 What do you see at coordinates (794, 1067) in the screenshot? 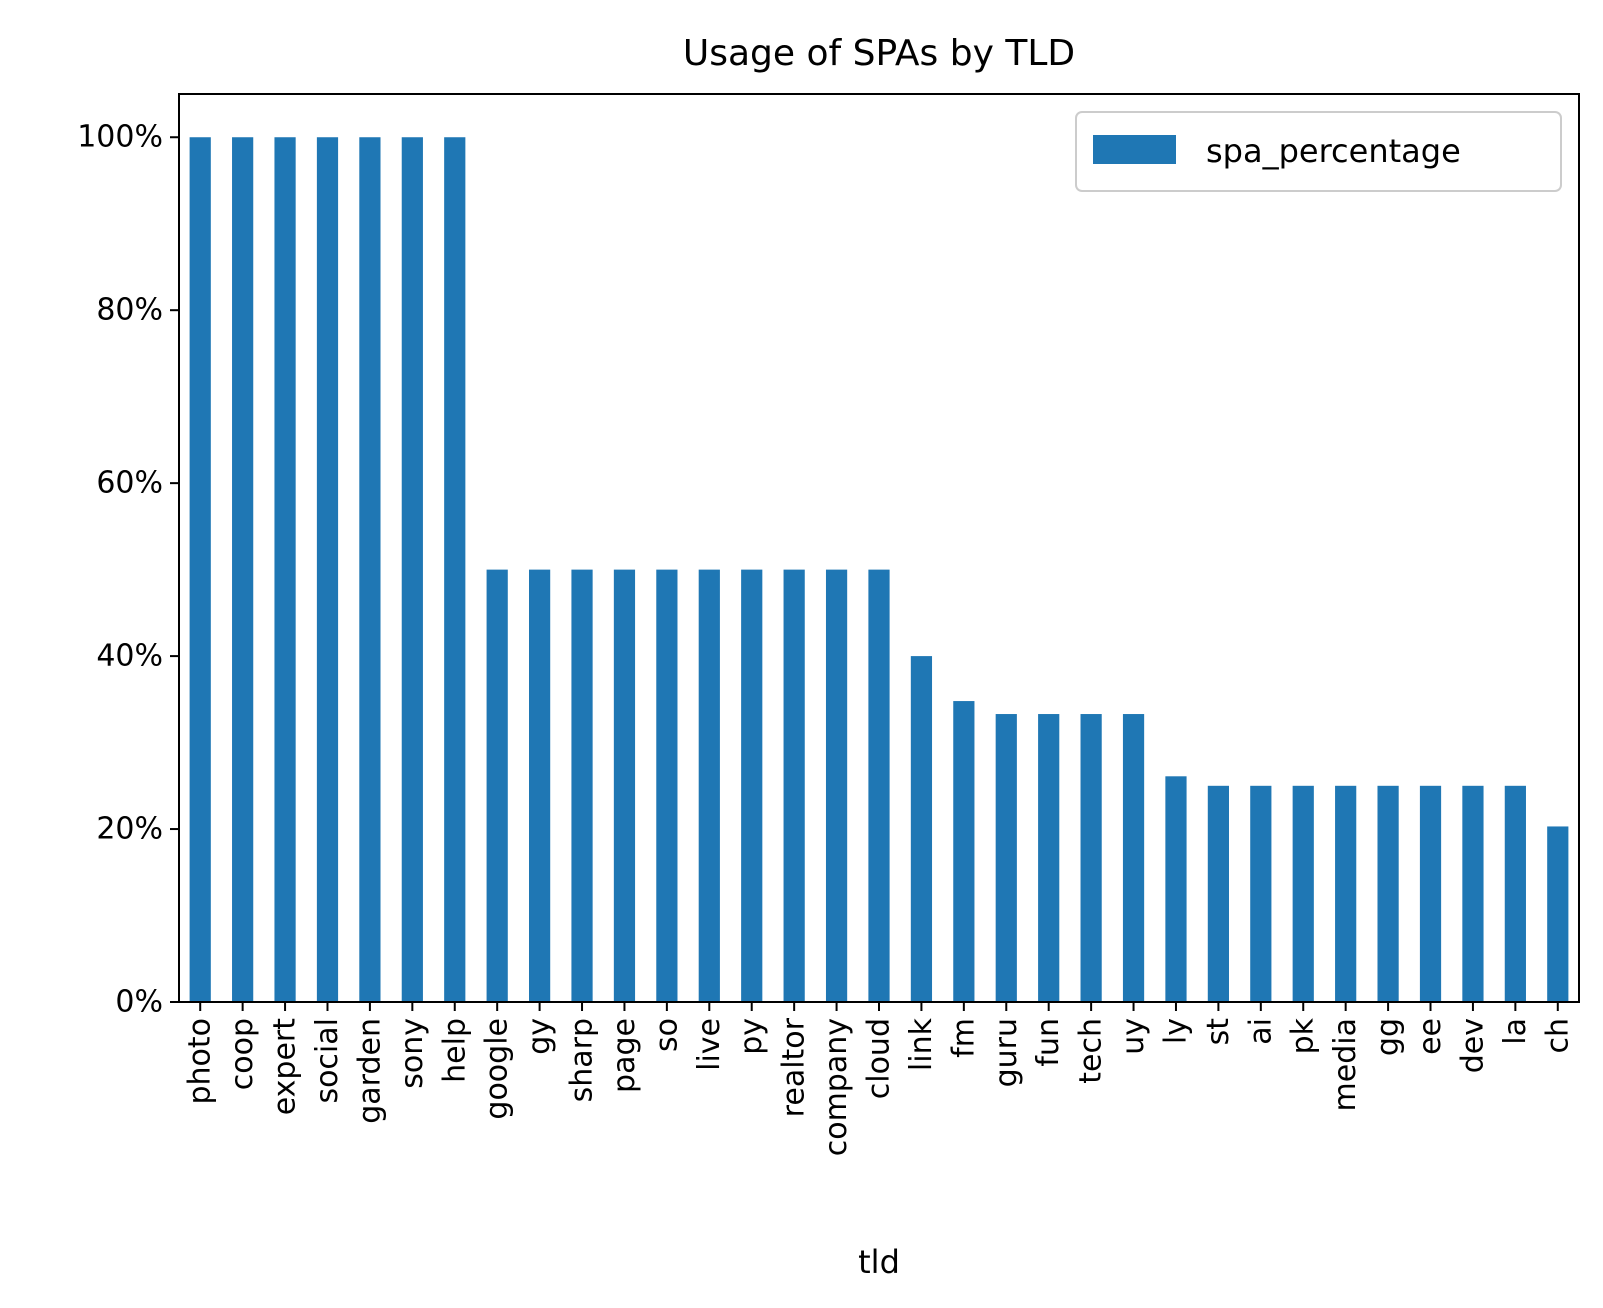
I see `x-tick-label: realtor` at bounding box center [794, 1067].